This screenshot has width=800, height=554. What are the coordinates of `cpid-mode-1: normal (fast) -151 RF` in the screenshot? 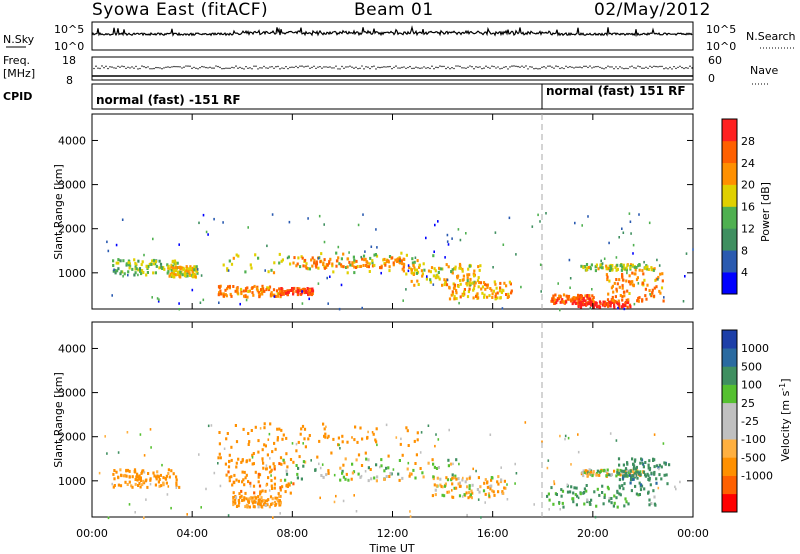 It's located at (168, 100).